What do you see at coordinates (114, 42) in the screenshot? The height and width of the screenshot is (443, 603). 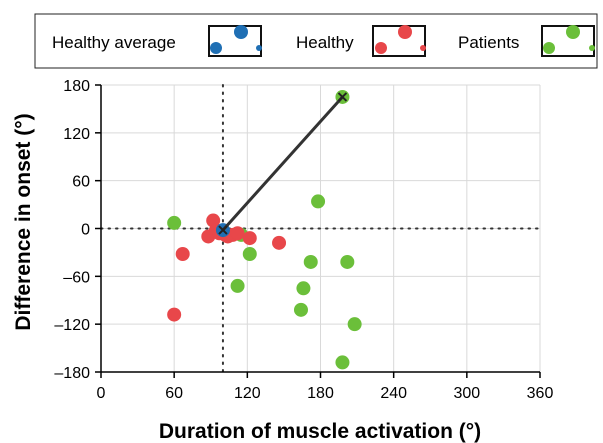 I see `legend-label-healthy-average: Healthy average` at bounding box center [114, 42].